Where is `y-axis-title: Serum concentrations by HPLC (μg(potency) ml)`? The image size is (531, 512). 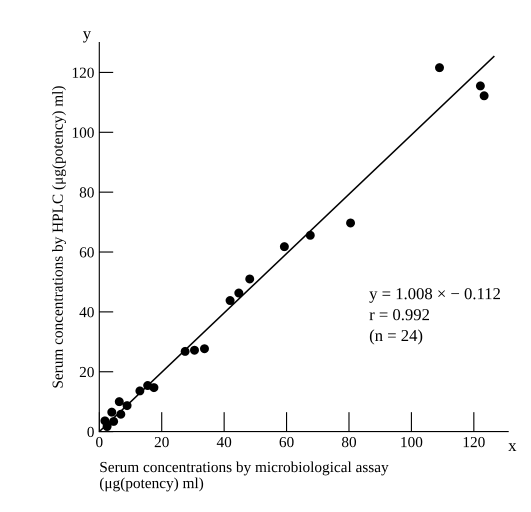 y-axis-title: Serum concentrations by HPLC (μg(potency) ml) is located at coordinates (59, 237).